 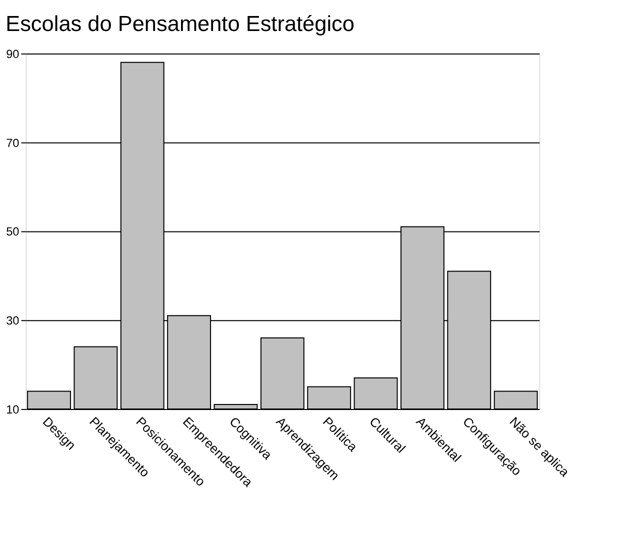 What do you see at coordinates (13, 231) in the screenshot?
I see `y-tick-label: 50` at bounding box center [13, 231].